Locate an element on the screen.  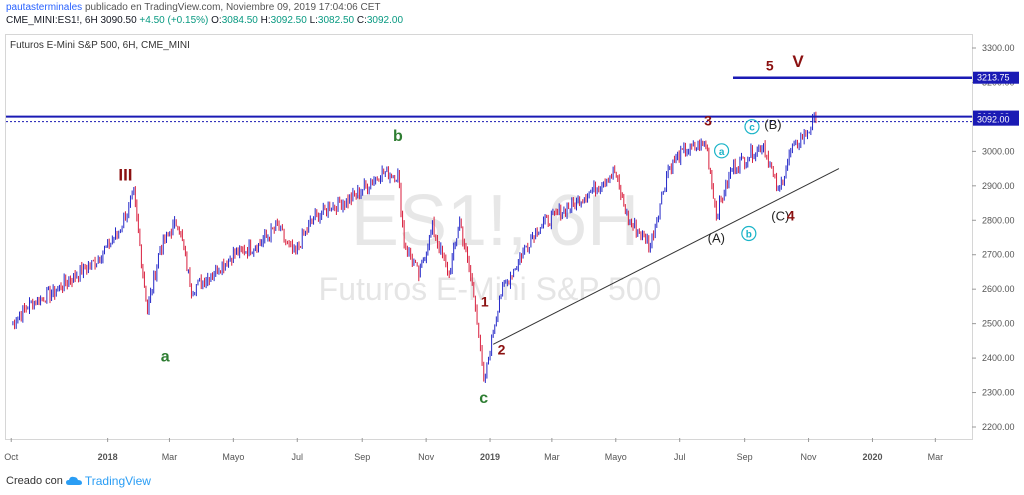
x-tick-label: 2018 is located at coordinates (108, 457).